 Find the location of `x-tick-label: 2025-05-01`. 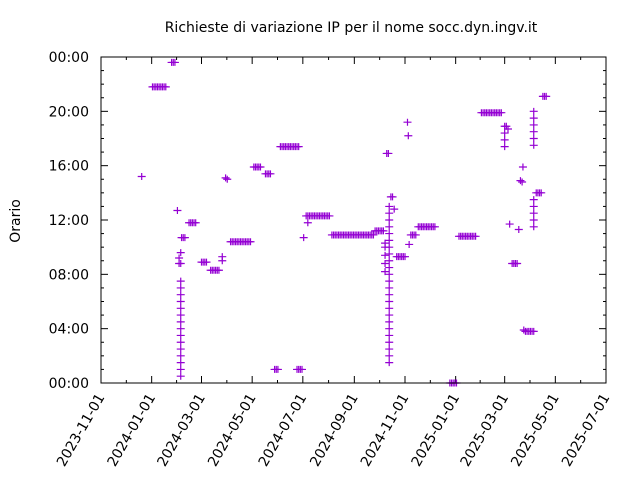

x-tick-label: 2025-05-01 is located at coordinates (535, 430).